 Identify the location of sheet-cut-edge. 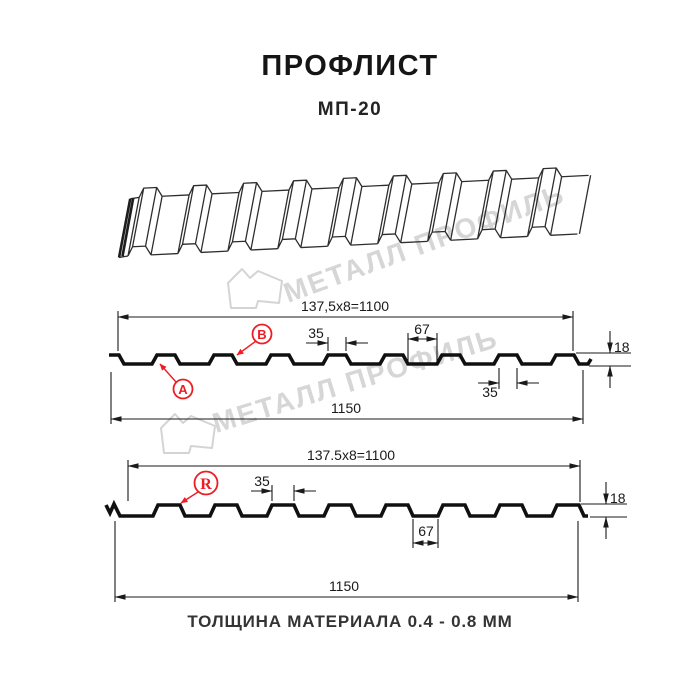
(126, 227).